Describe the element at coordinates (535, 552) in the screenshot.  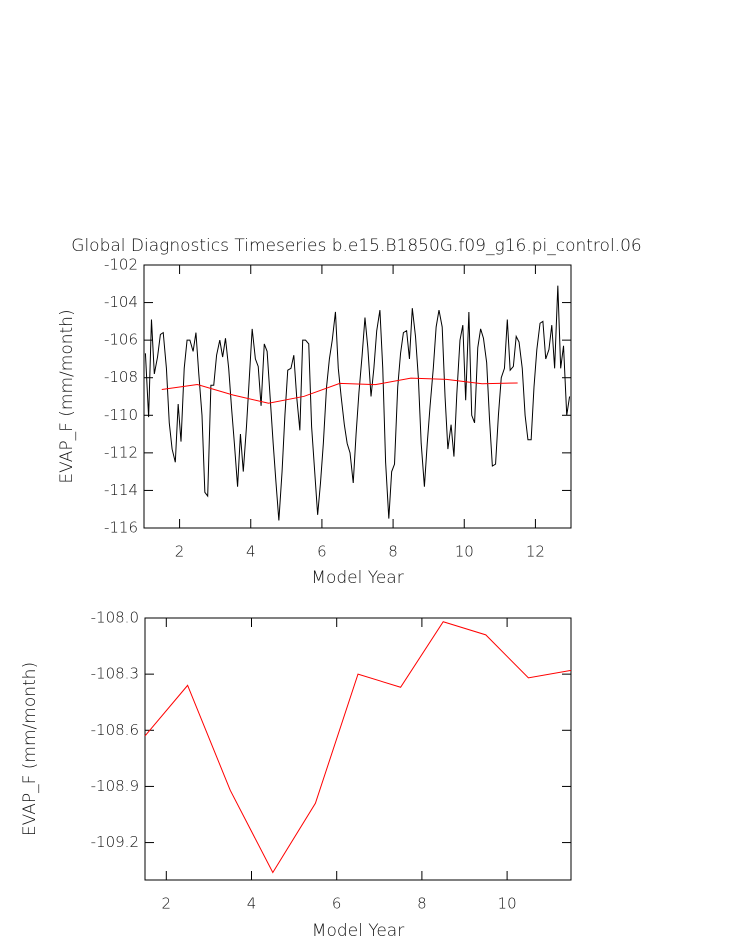
I see `x-tick-label: 12` at that location.